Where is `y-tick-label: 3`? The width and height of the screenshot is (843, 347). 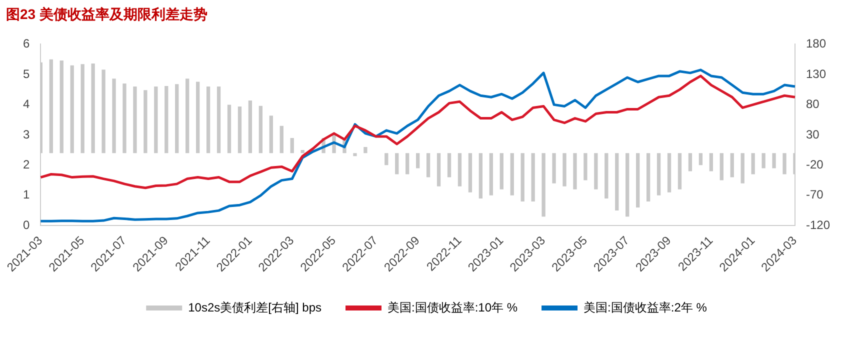 y-tick-label: 3 is located at coordinates (26, 134).